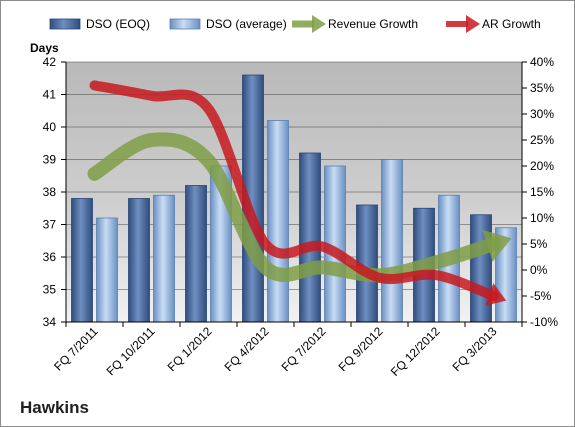 This screenshot has width=575, height=427. I want to click on y2-tick-label: 35%, so click(542, 88).